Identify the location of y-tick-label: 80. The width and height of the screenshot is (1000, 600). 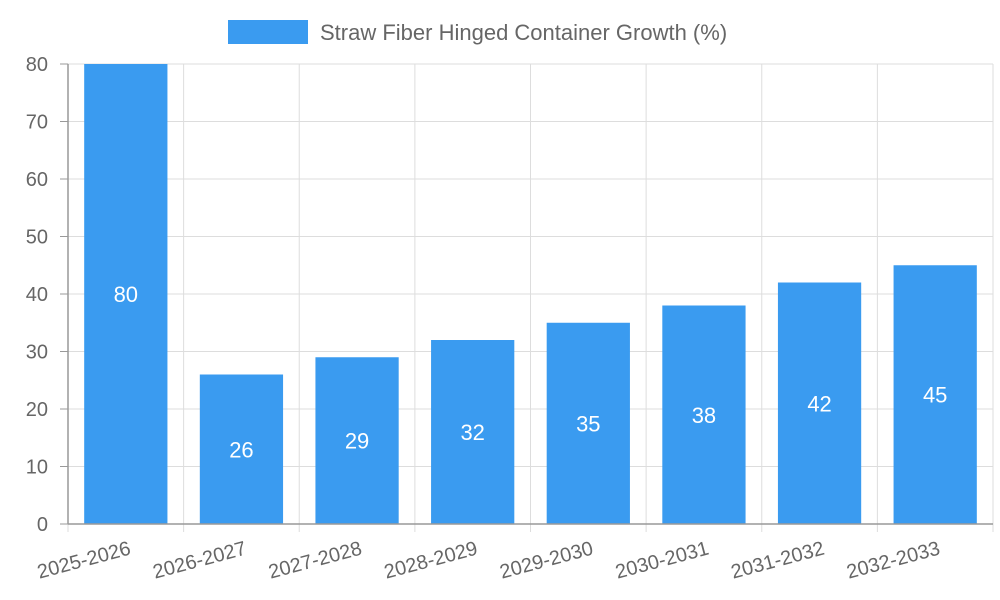
(37, 65).